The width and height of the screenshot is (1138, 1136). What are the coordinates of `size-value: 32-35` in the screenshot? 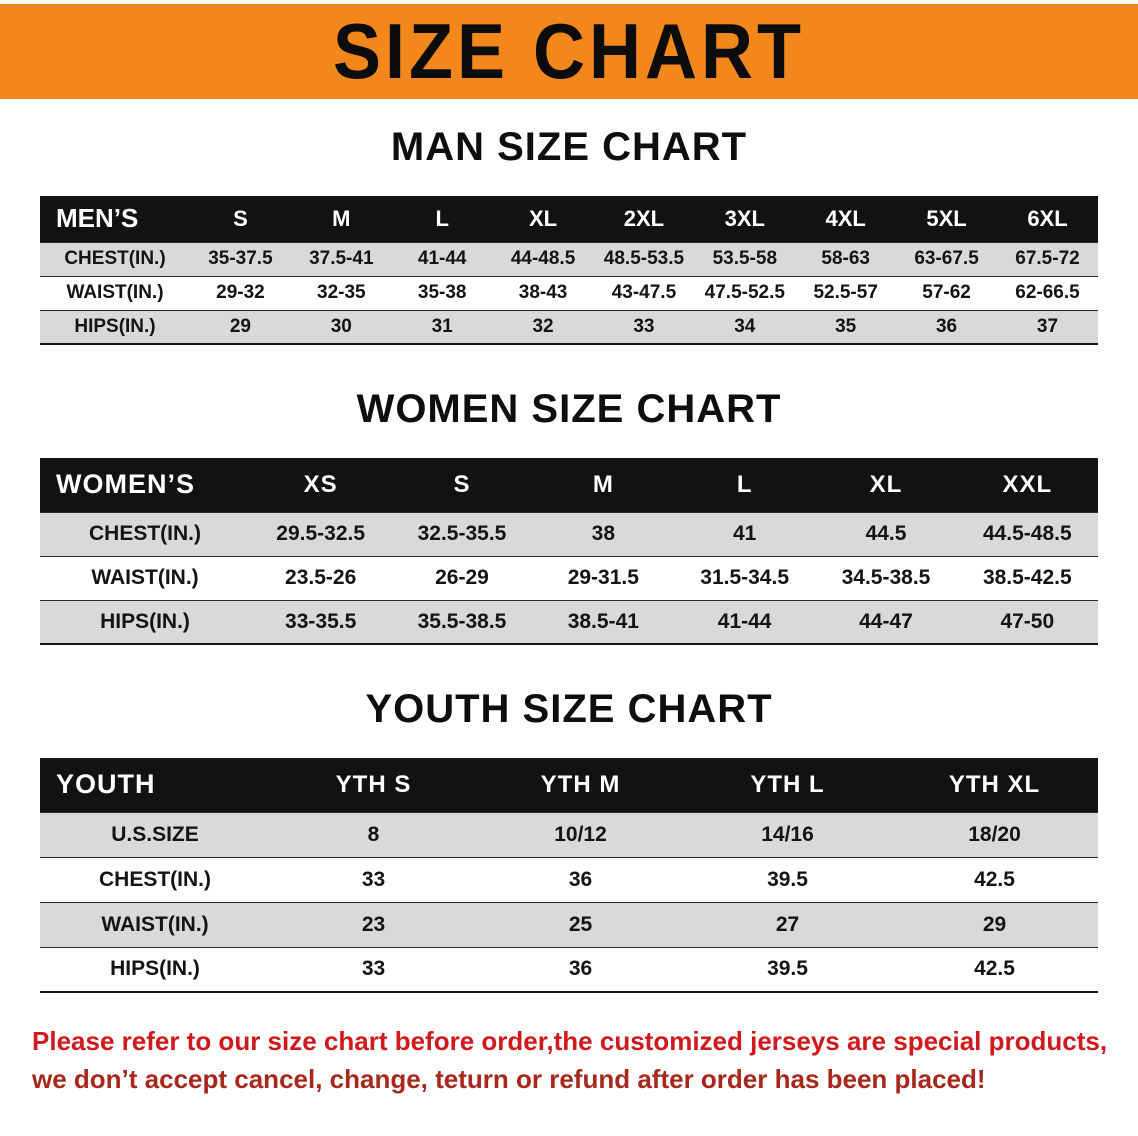 It's located at (341, 292).